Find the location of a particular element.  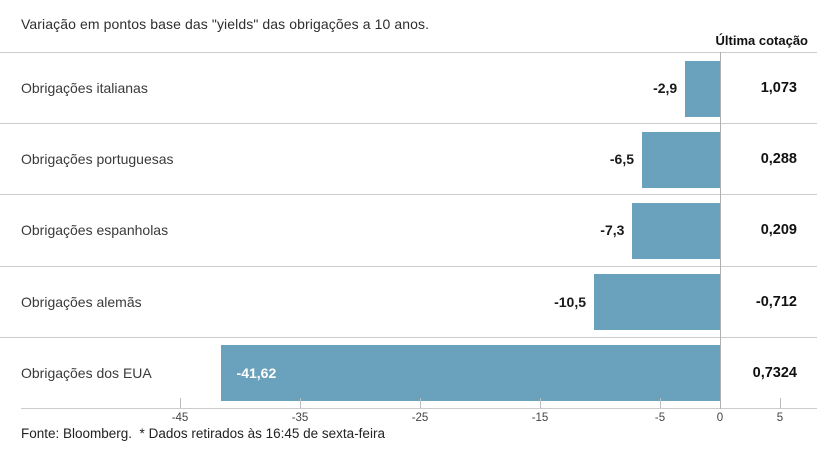

x-axis-line is located at coordinates (419, 408).